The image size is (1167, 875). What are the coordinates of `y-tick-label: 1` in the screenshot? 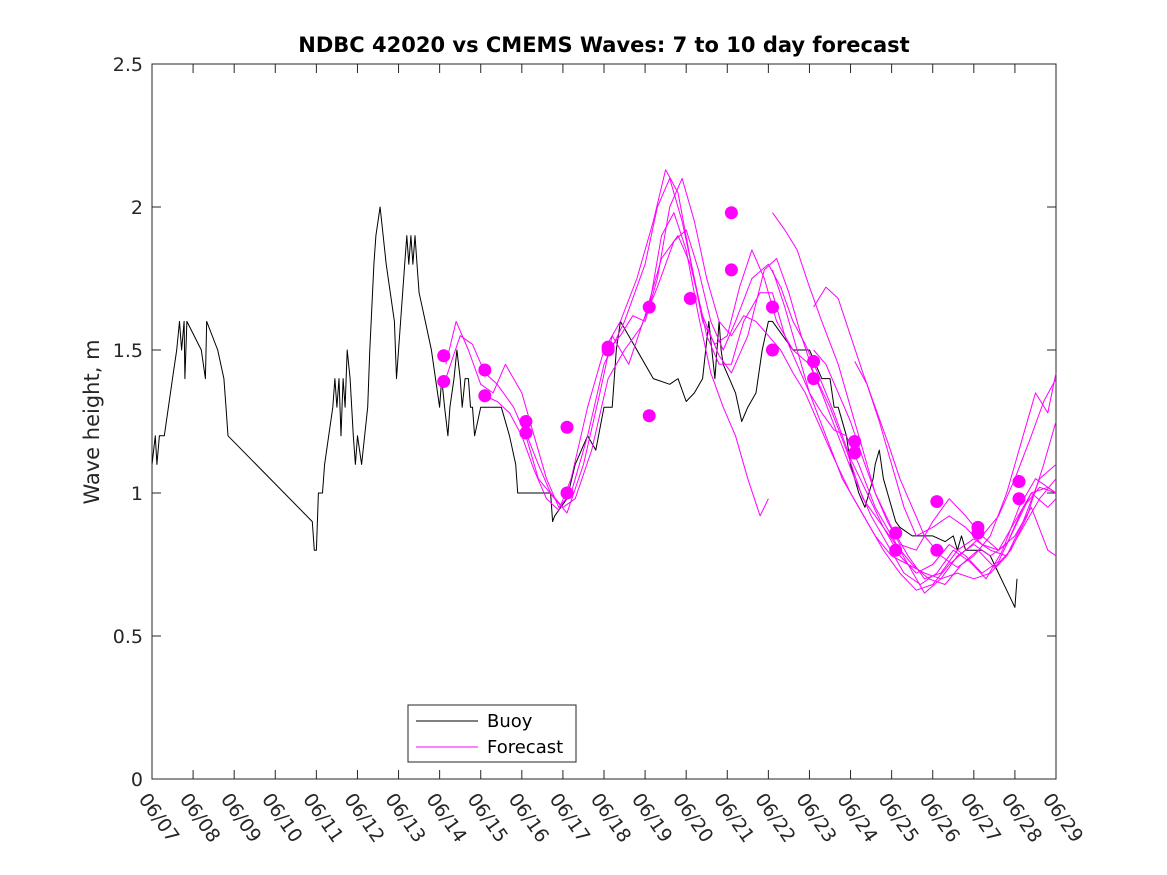 It's located at (137, 494).